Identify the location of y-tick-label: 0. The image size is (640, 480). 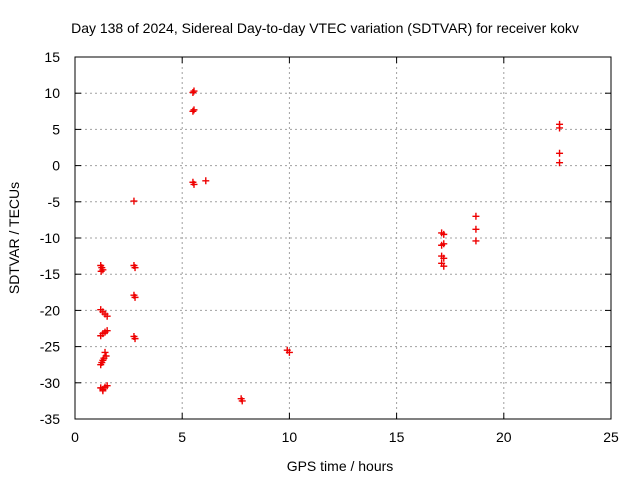
(56, 166).